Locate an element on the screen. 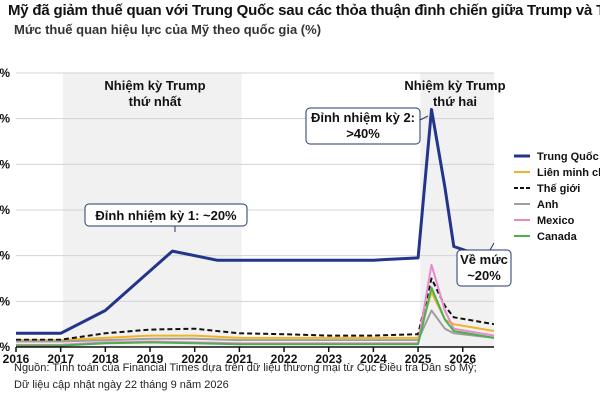  y-axis-ticks: 0% 10% 20% 30% 40% 50% 60% is located at coordinates (5, 210).